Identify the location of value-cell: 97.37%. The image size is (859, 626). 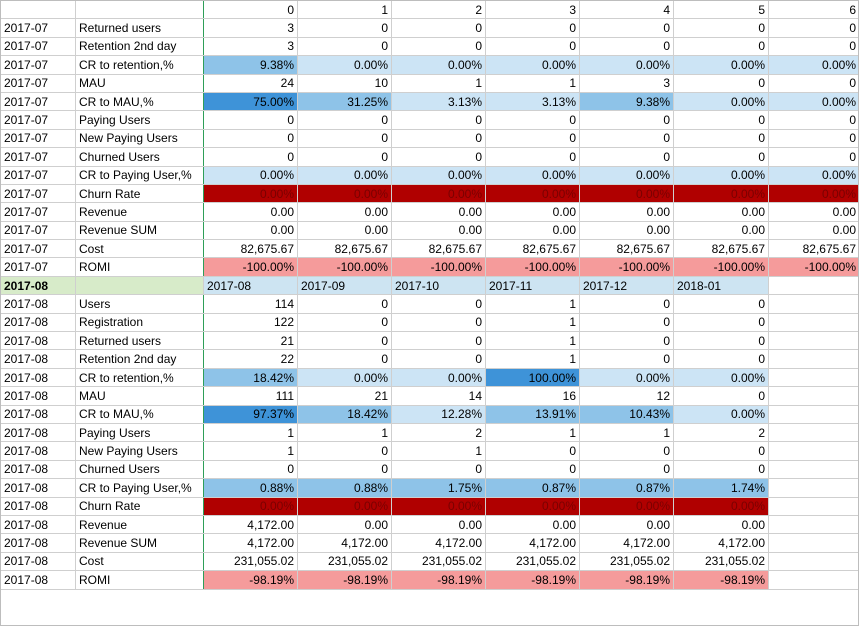
(250, 414).